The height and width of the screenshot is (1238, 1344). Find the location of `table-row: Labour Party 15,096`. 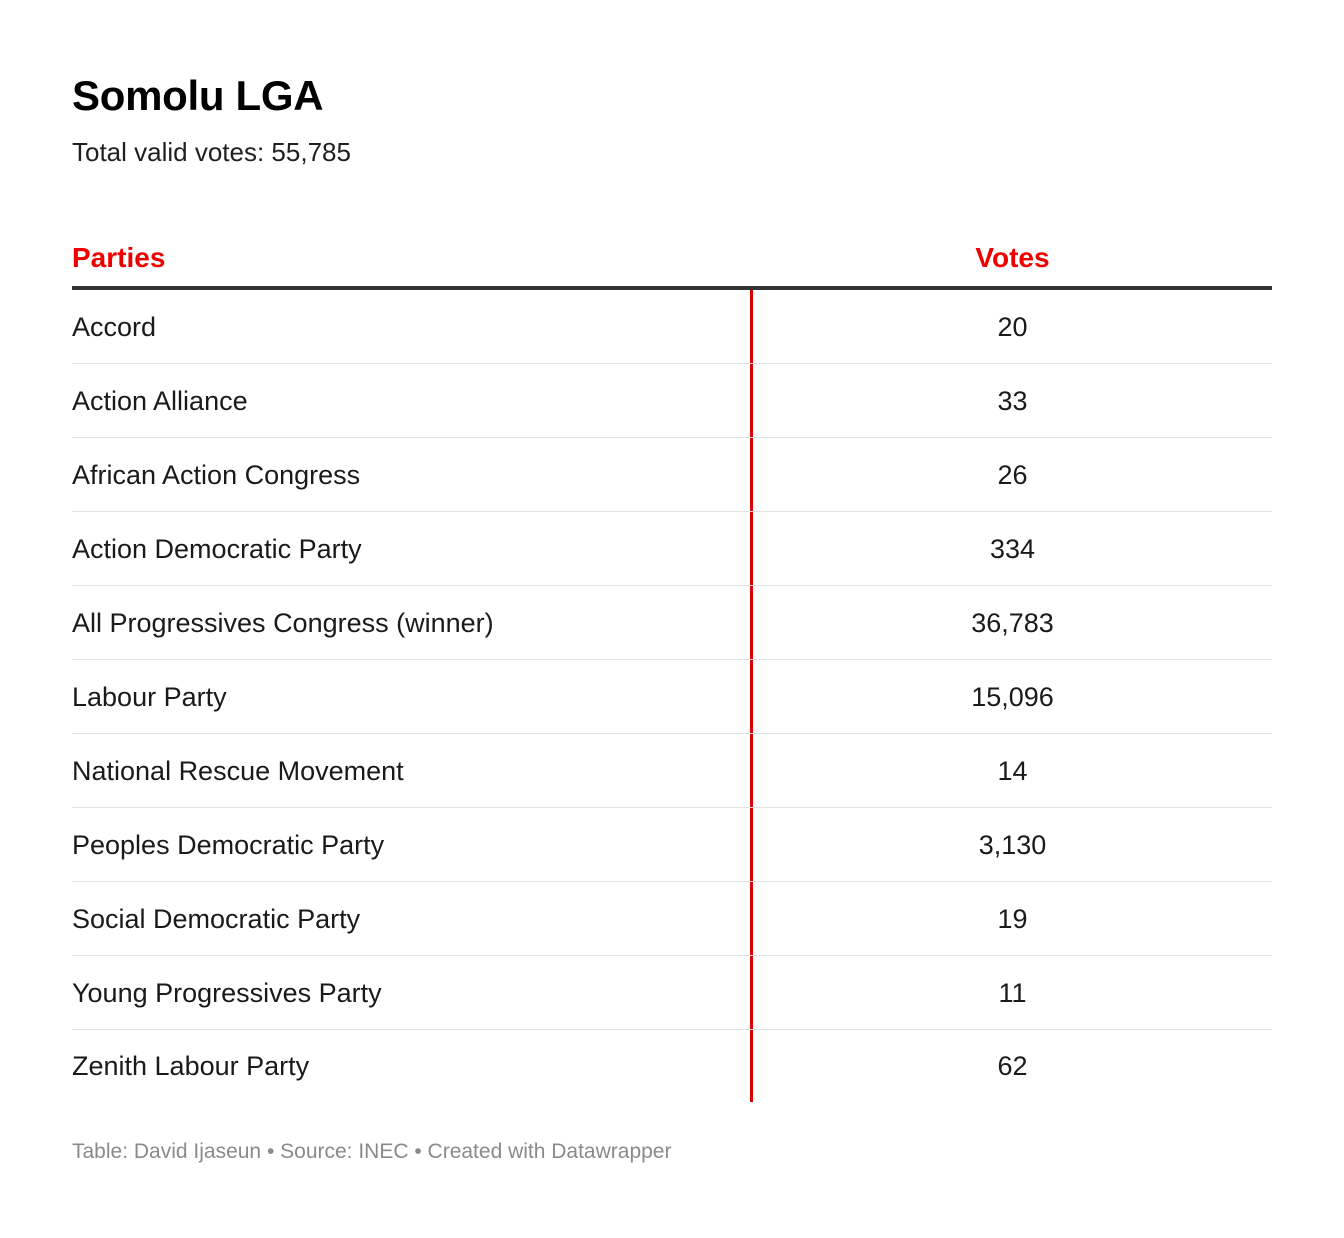

table-row: Labour Party 15,096 is located at coordinates (672, 697).